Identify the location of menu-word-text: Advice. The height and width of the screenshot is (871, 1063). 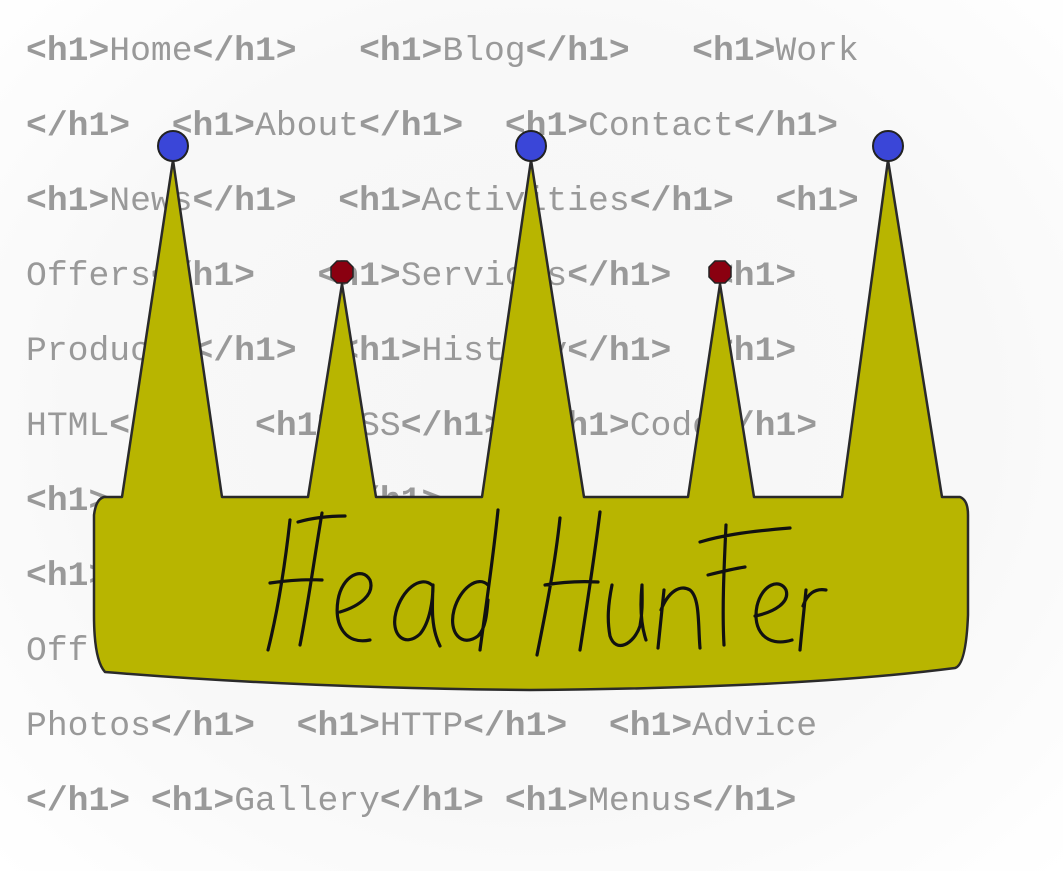
(755, 726).